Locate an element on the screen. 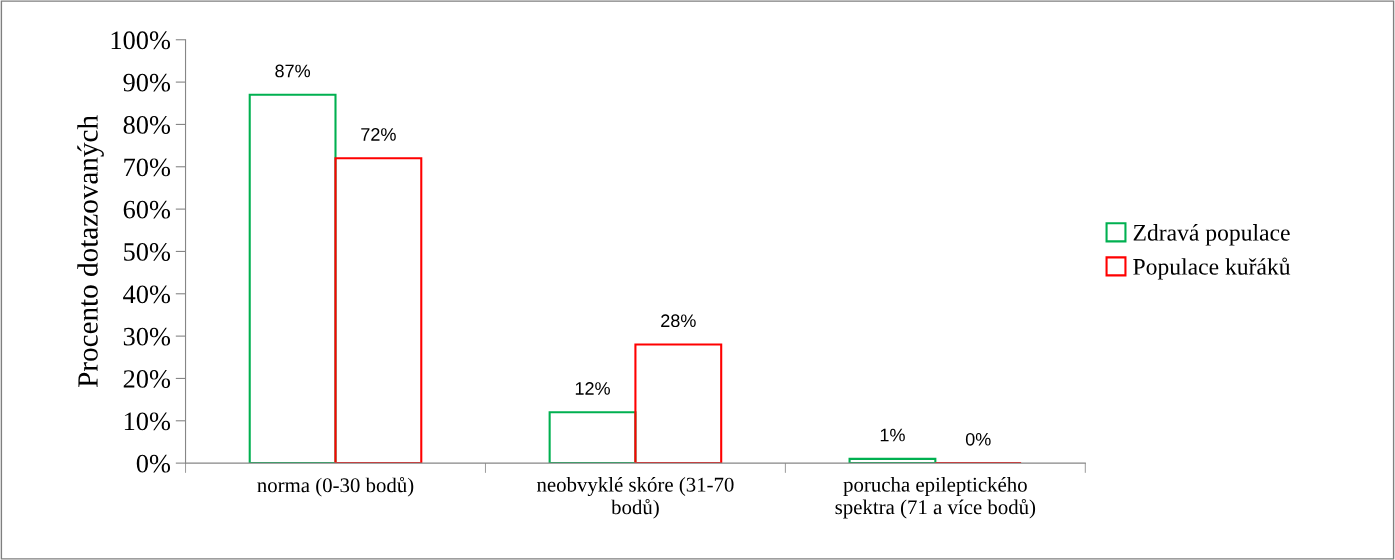 Image resolution: width=1395 pixels, height=560 pixels. data-label: 0% is located at coordinates (978, 439).